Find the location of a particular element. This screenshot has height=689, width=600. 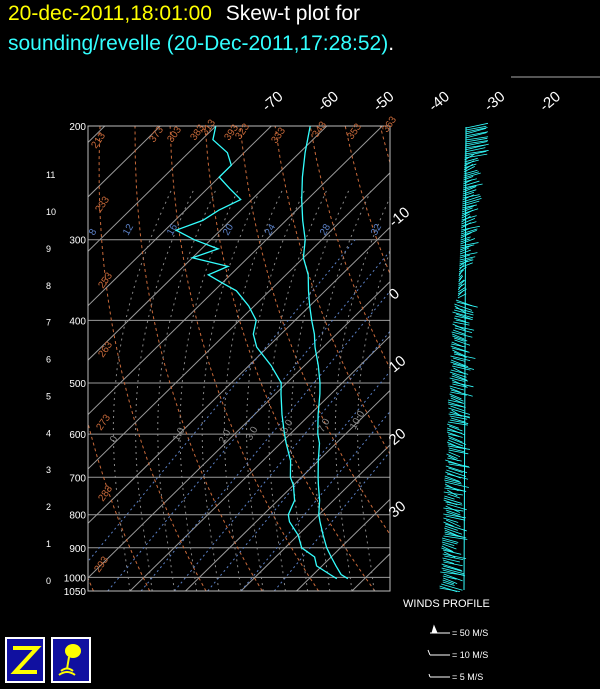

wind-legend-5: = 5 M/S is located at coordinates (468, 677).